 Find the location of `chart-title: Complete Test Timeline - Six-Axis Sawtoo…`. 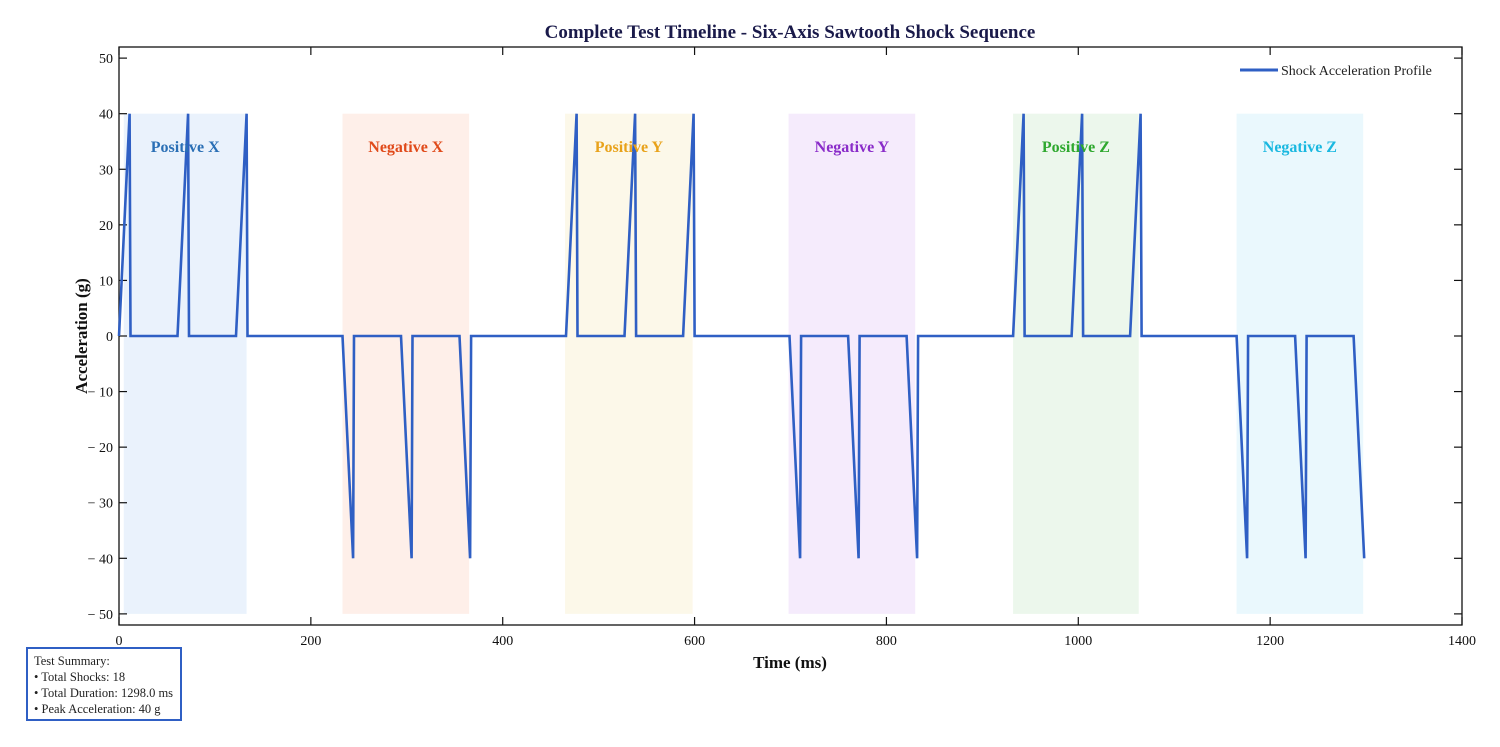

chart-title: Complete Test Timeline - Six-Axis Sawtoo… is located at coordinates (790, 32).